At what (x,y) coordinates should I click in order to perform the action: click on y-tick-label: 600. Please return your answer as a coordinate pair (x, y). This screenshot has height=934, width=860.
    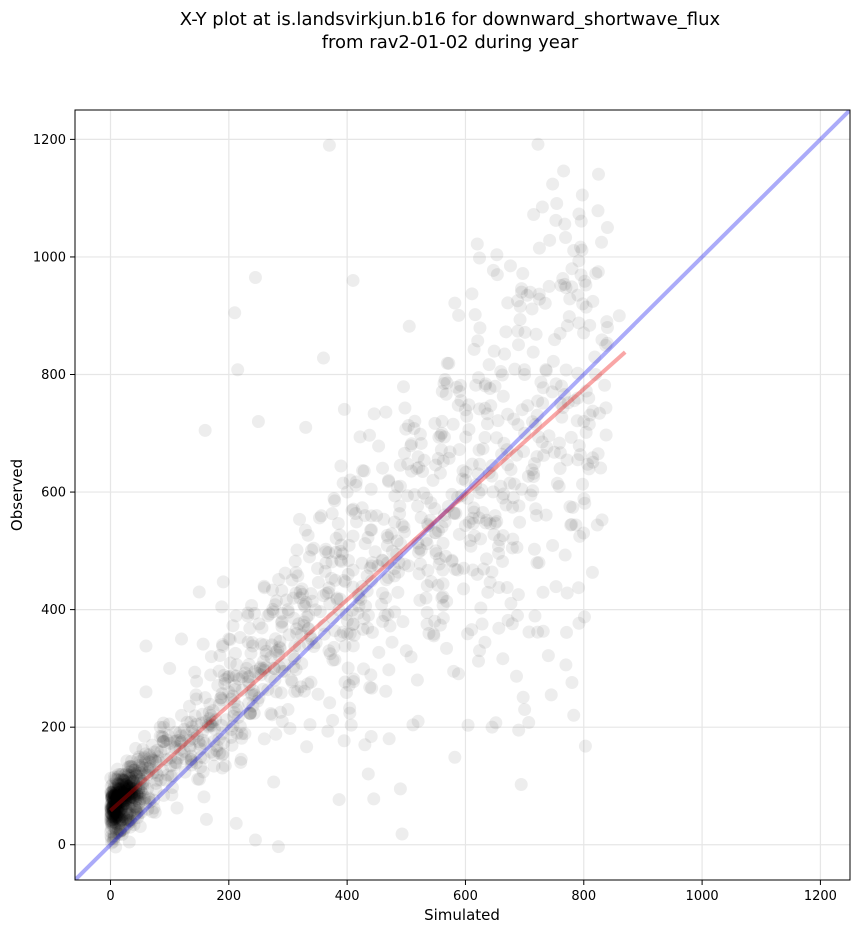
    Looking at the image, I should click on (53, 493).